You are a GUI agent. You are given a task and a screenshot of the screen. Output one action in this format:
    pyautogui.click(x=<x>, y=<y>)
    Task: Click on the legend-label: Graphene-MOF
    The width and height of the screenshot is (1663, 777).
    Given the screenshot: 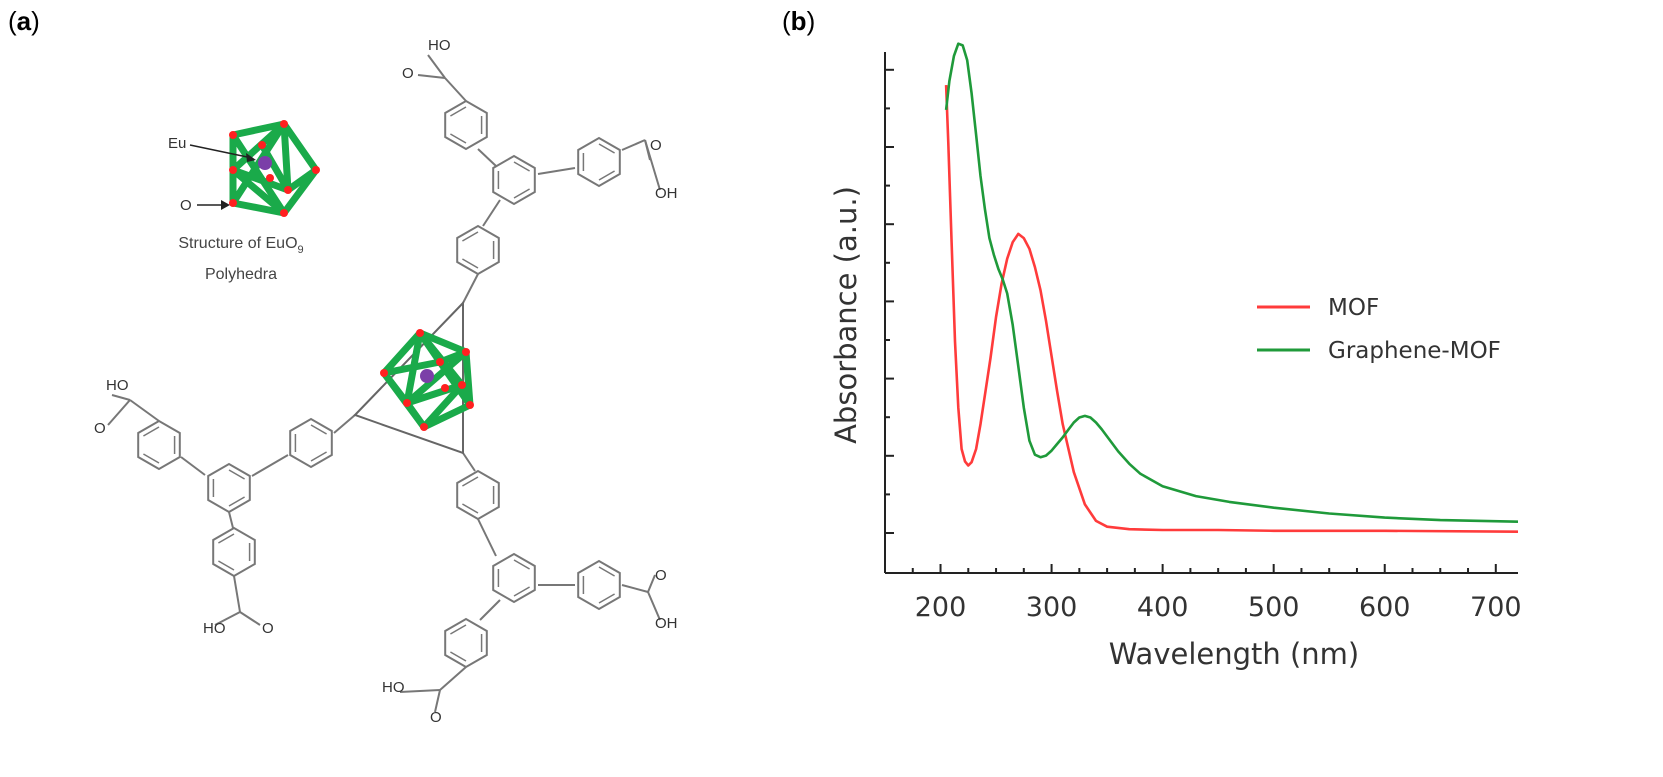 What is the action you would take?
    pyautogui.click(x=1414, y=351)
    